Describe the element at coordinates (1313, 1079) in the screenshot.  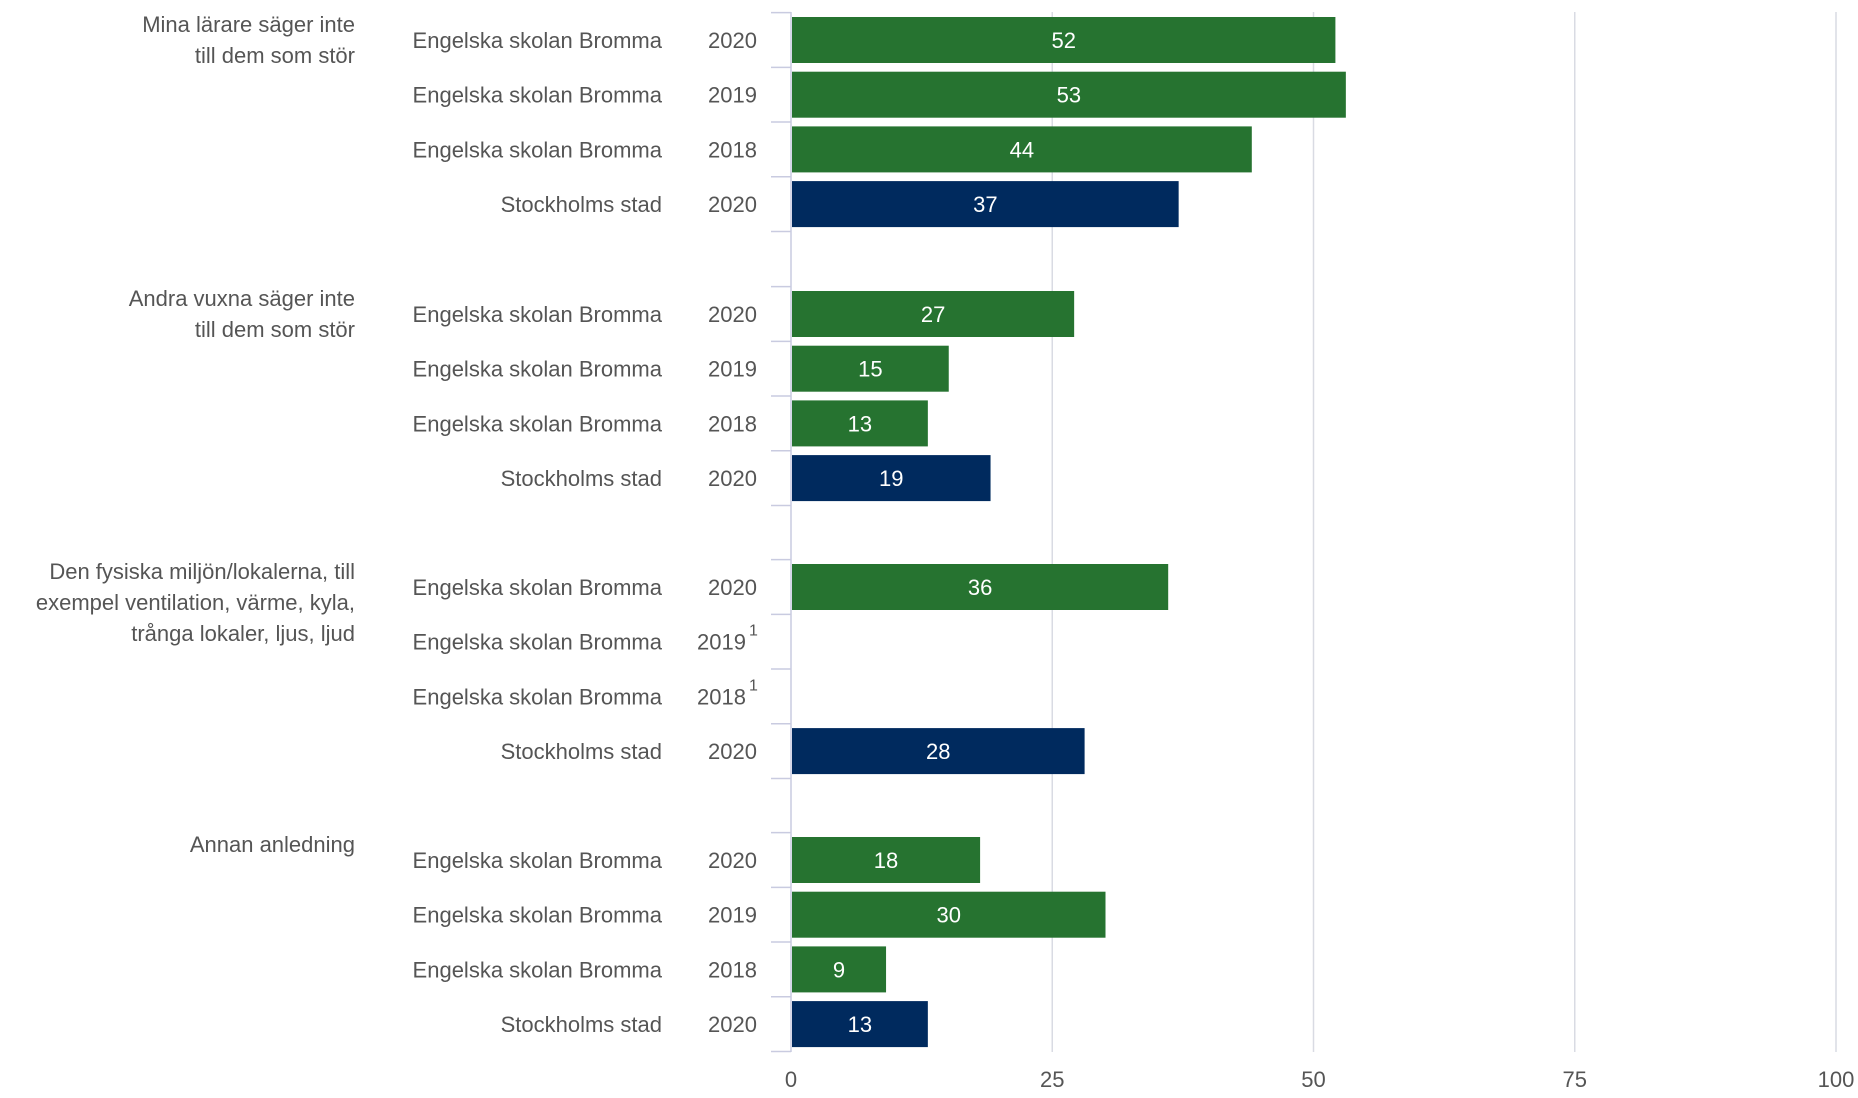
I see `x-tick-label: 50` at that location.